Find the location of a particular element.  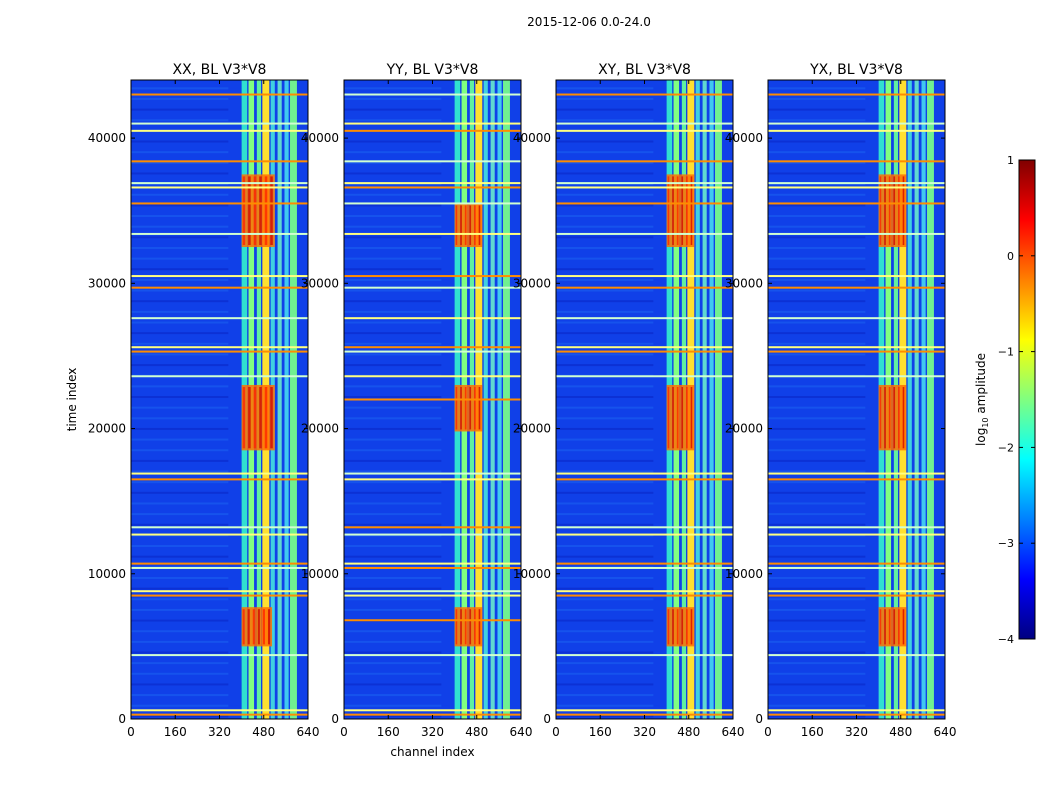

x-tick-label: 640 is located at coordinates (308, 732).